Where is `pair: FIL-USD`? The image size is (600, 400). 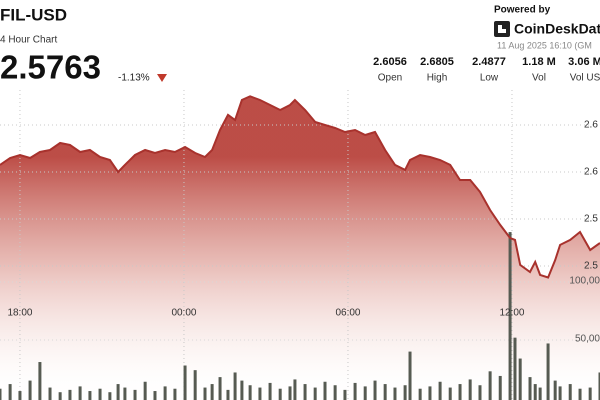
pair: FIL-USD is located at coordinates (33, 14).